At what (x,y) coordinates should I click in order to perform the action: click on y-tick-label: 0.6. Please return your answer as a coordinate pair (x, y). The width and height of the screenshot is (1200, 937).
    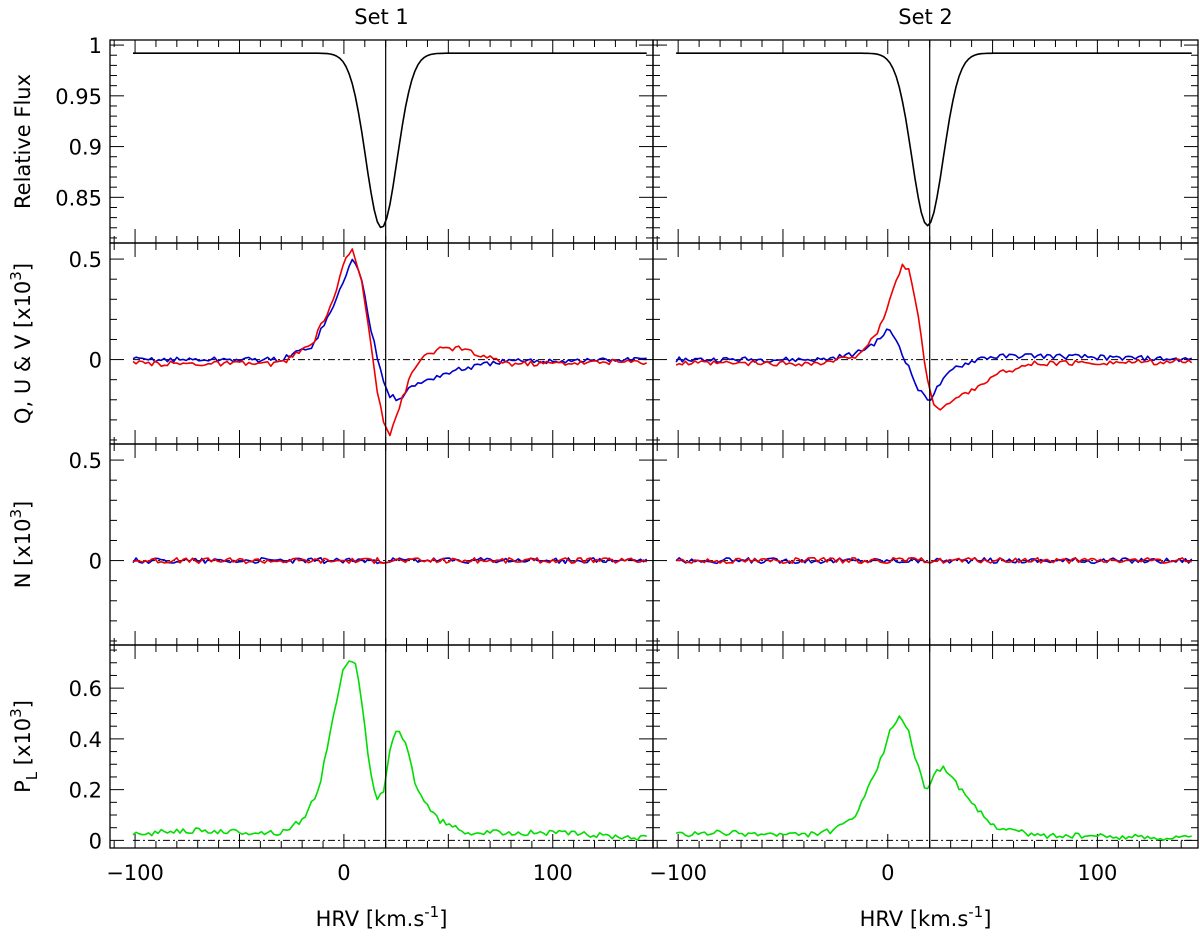
    Looking at the image, I should click on (85, 689).